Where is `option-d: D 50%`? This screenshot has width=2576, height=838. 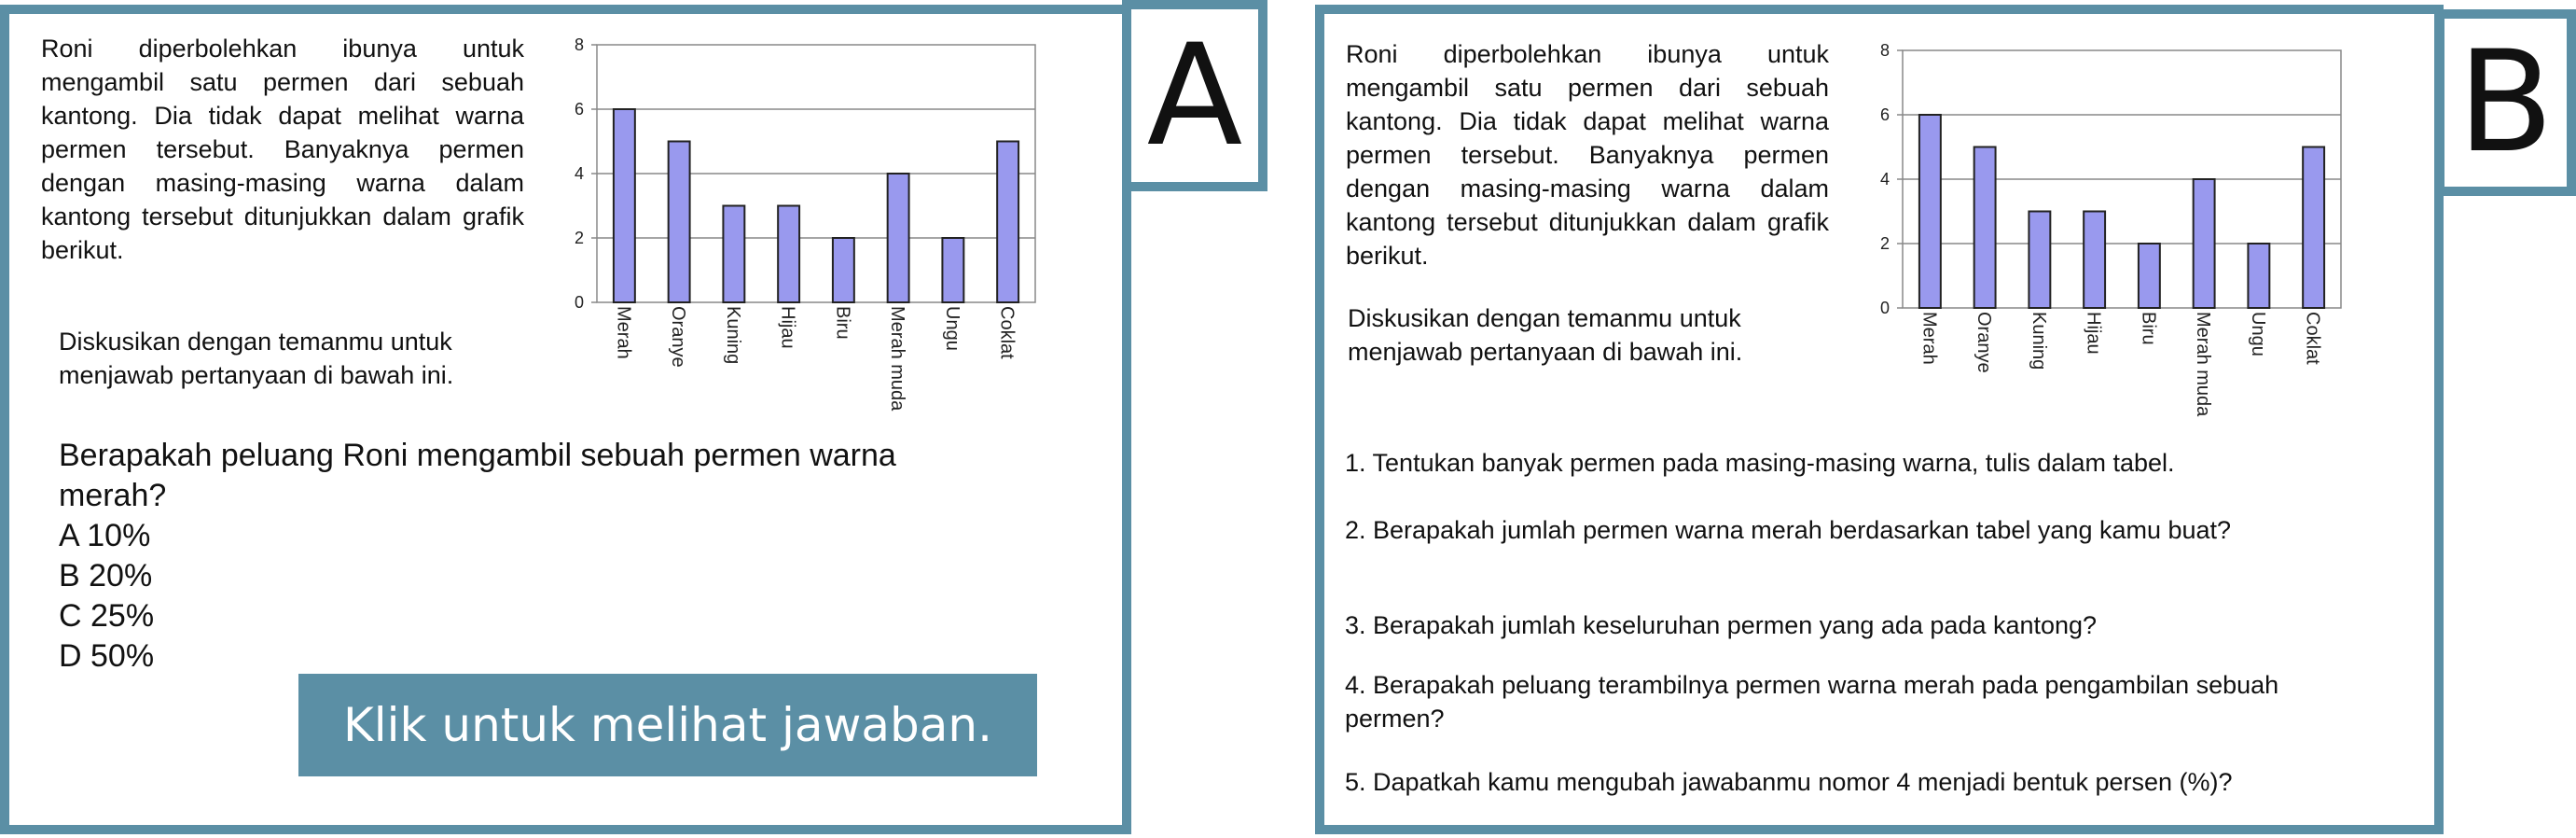
option-d: D 50% is located at coordinates (107, 656).